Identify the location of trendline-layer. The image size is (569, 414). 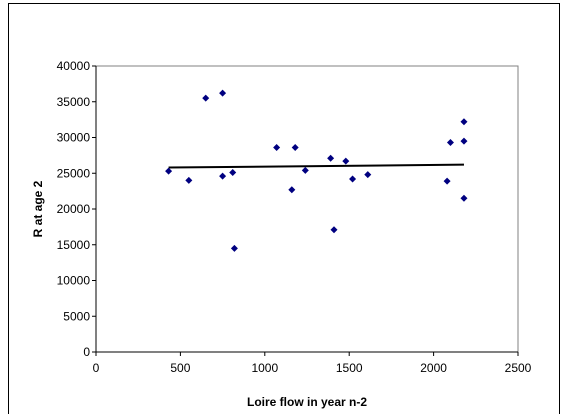
(316, 166).